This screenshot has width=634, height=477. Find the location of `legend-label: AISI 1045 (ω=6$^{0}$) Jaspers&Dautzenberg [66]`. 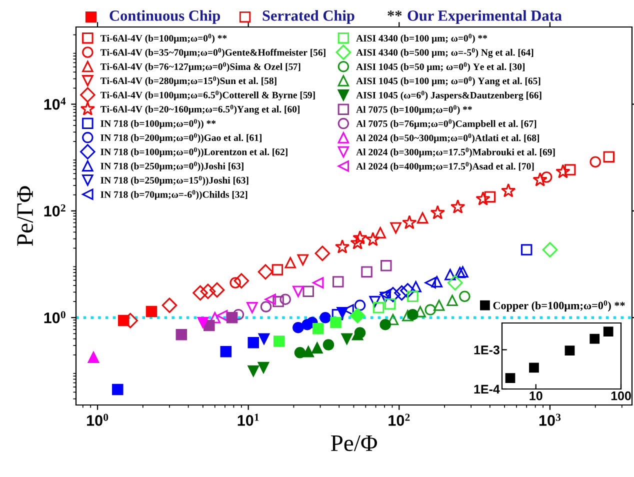

legend-label: AISI 1045 (ω=6$^{0}$) Jaspers&Dautzenberg [66] is located at coordinates (449, 95).